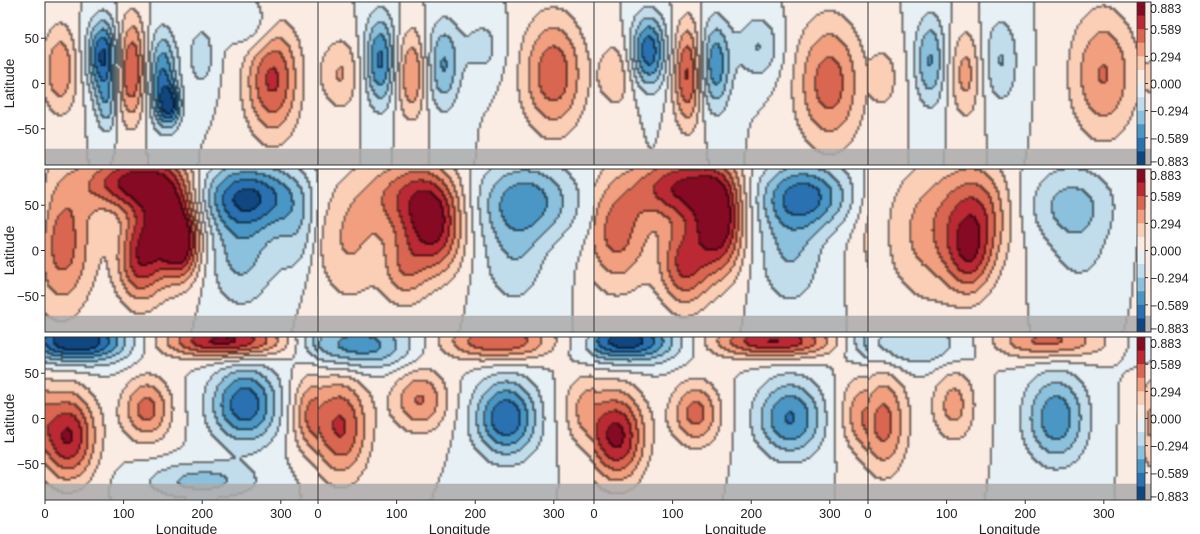  What do you see at coordinates (1009, 83) in the screenshot?
I see `panel-r1-c4` at bounding box center [1009, 83].